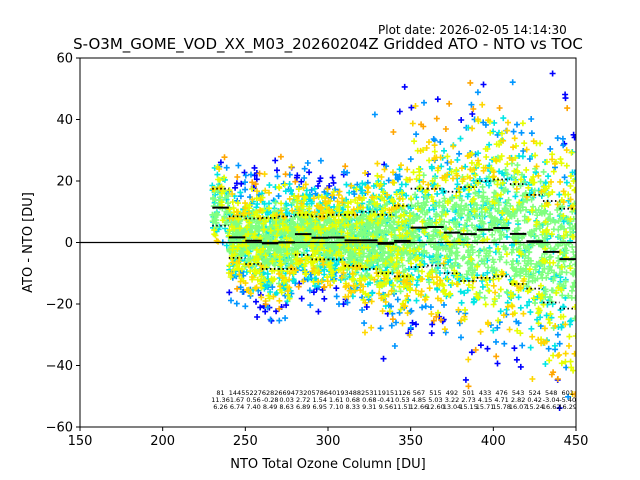  I want to click on y-tick-label: 60, so click(64, 59).